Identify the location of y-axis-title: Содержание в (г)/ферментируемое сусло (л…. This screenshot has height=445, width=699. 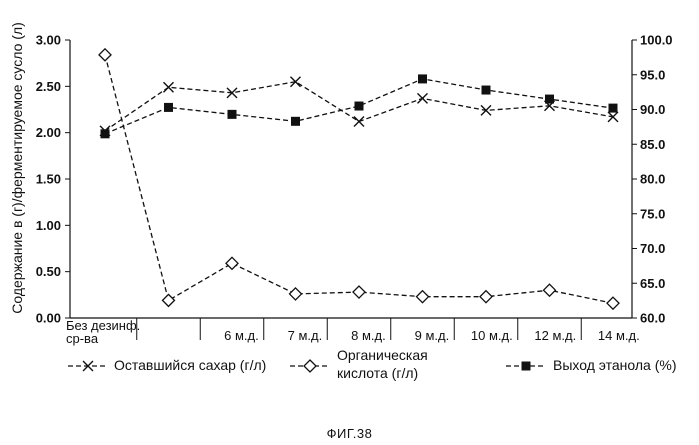
(17, 168).